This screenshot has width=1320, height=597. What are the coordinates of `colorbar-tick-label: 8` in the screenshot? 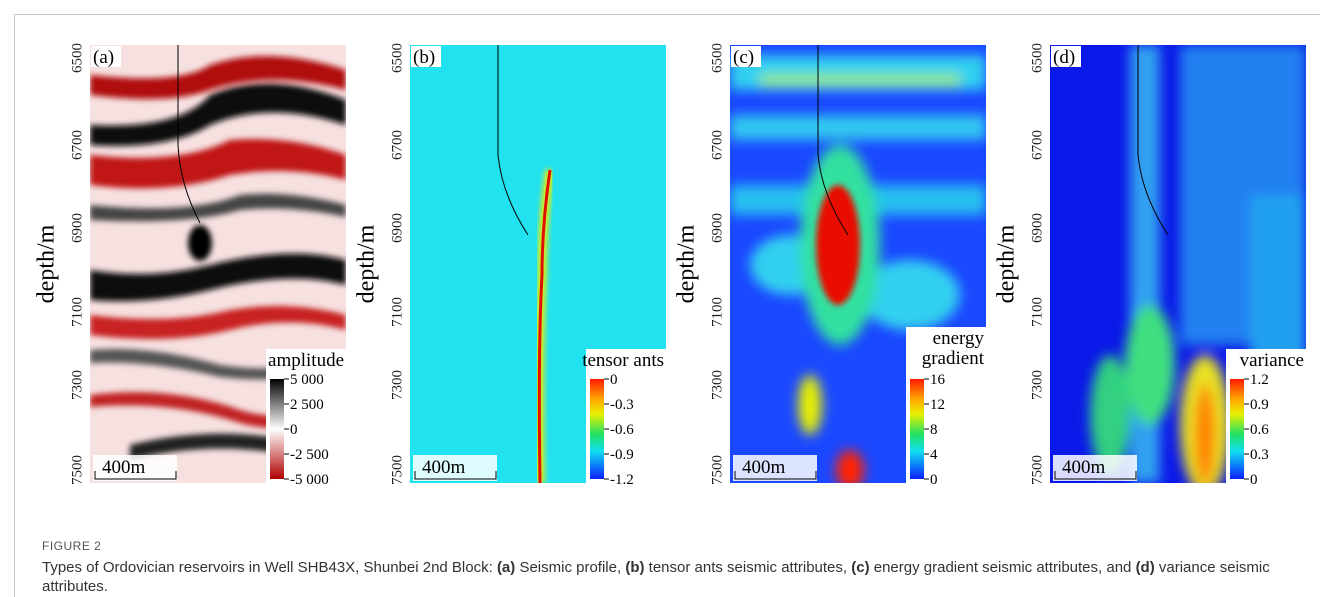 It's located at (934, 430).